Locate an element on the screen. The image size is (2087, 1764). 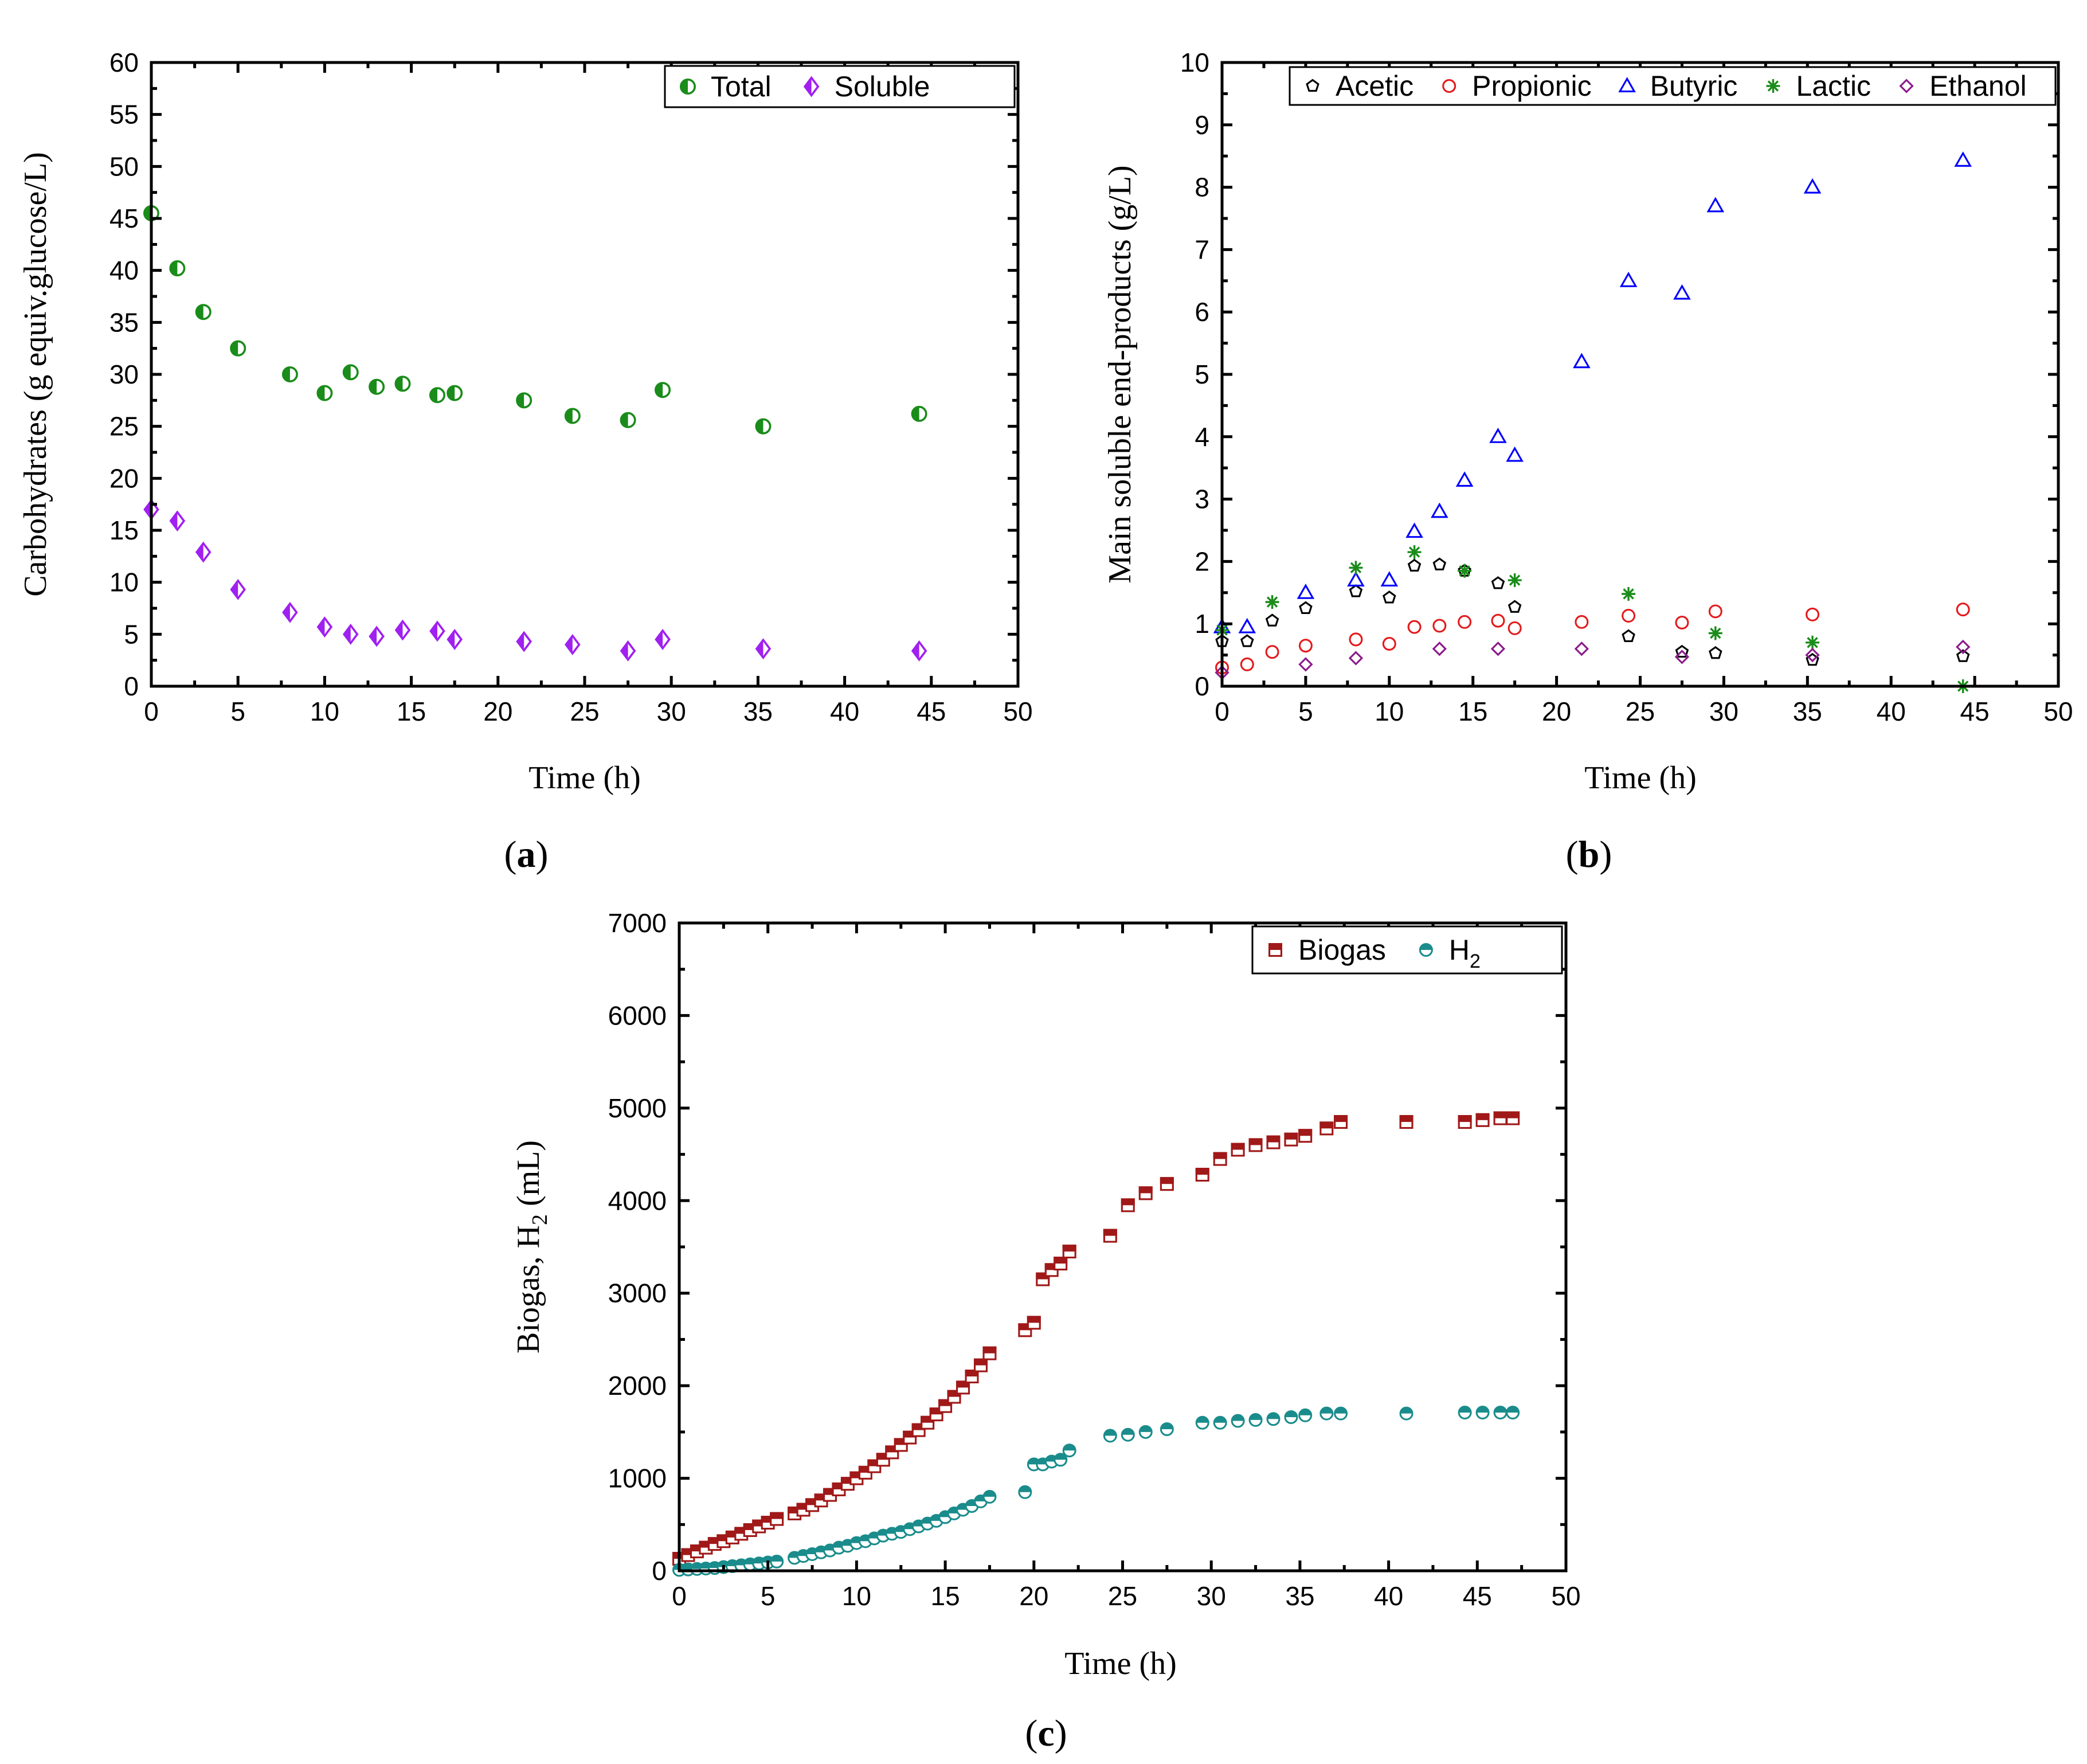
y-tick-label: 10 is located at coordinates (124, 583).